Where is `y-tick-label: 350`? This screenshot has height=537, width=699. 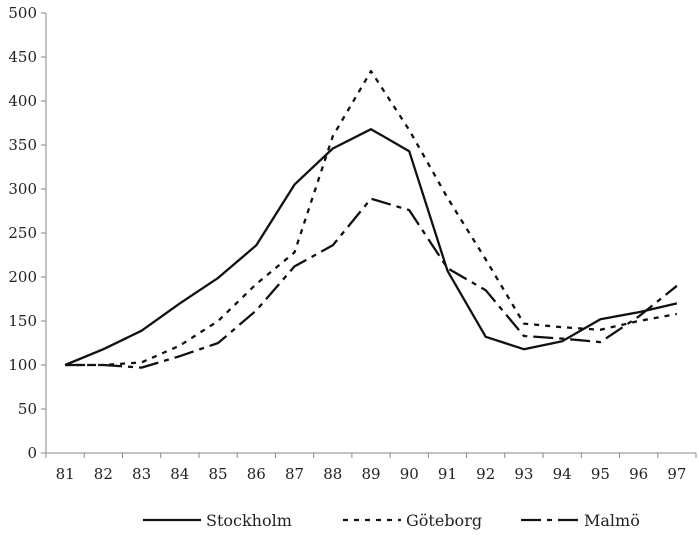 y-tick-label: 350 is located at coordinates (22, 145).